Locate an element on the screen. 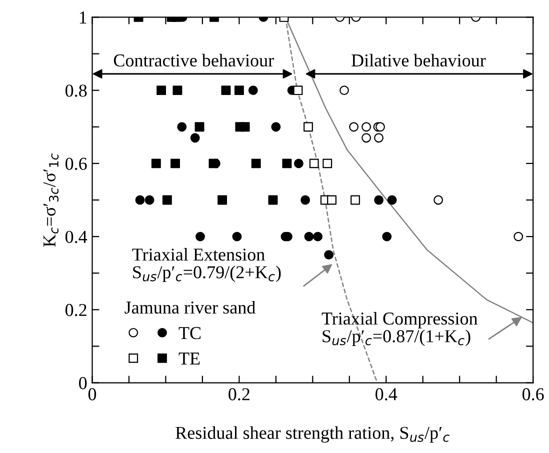 This screenshot has height=453, width=549. y-axis-title: K$_{c}$=σ′$_{3c}$/σ′$_{1c}$ is located at coordinates (51, 200).